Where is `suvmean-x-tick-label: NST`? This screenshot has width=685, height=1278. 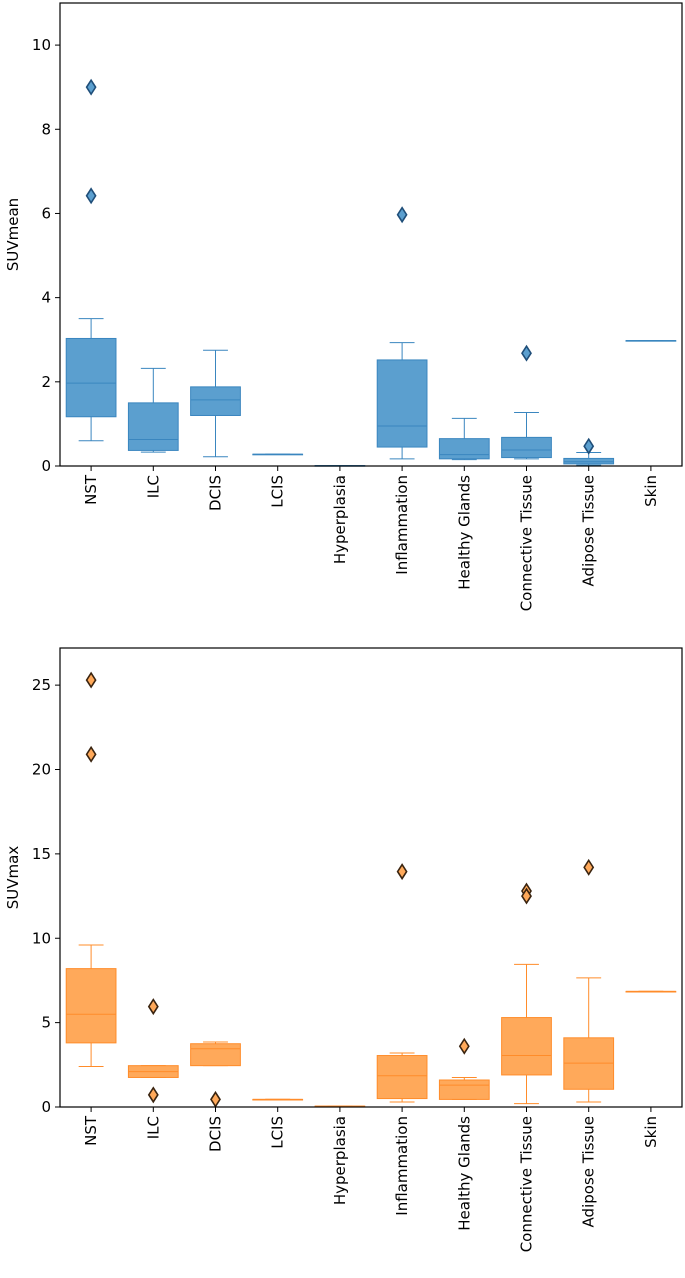
suvmean-x-tick-label: NST is located at coordinates (91, 489).